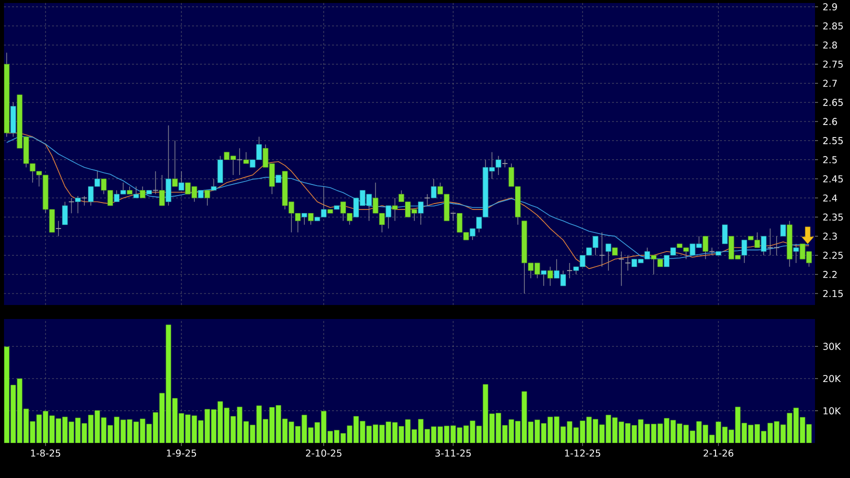 Image resolution: width=850 pixels, height=478 pixels. Describe the element at coordinates (832, 378) in the screenshot. I see `y-tick-label: 20K` at that location.